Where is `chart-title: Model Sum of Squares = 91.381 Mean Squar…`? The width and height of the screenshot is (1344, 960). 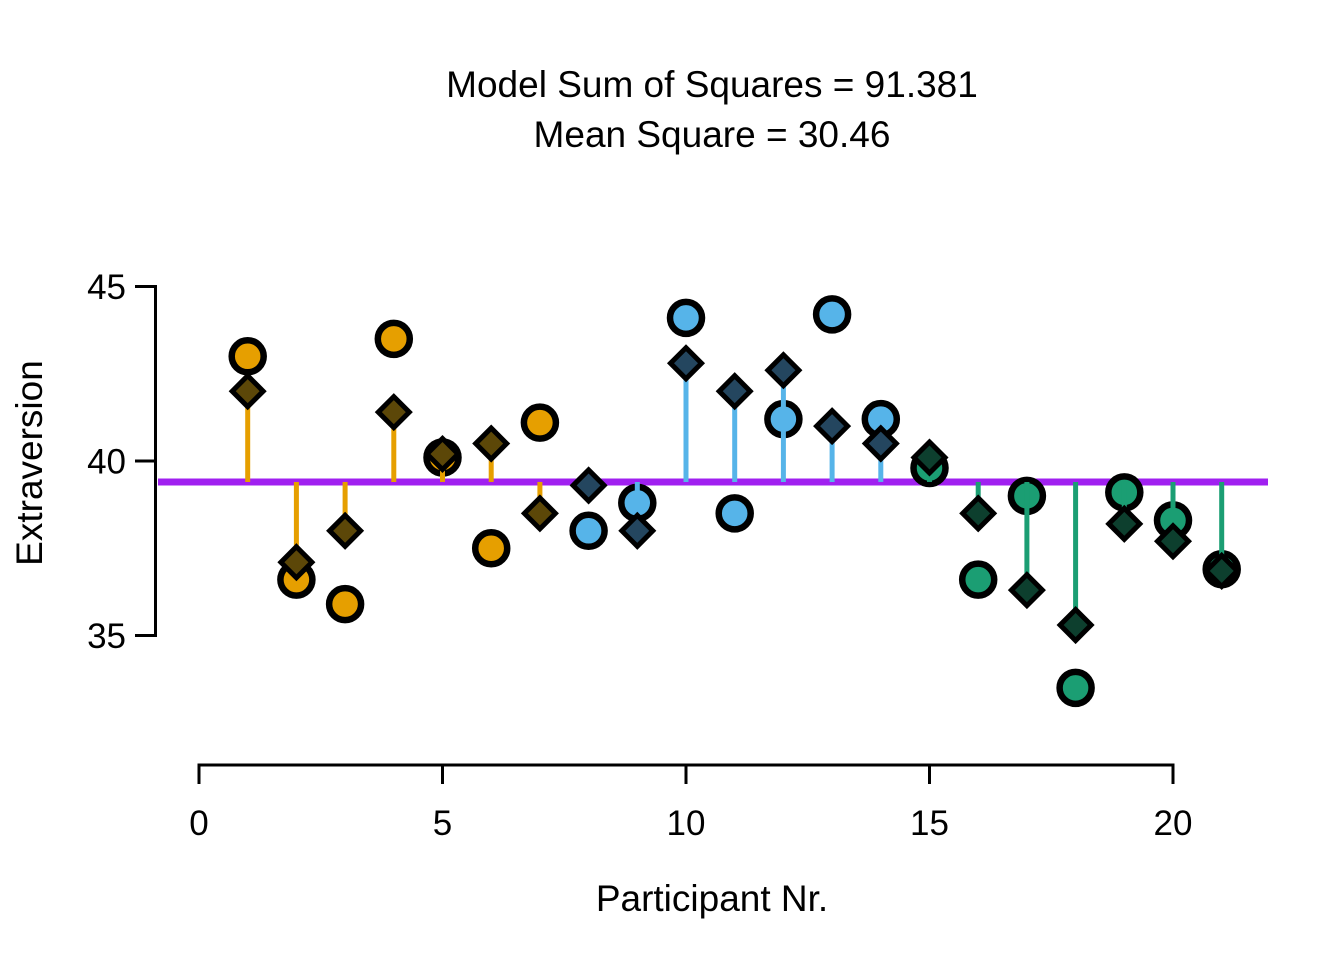
chart-title: Model Sum of Squares = 91.381 Mean Squar… is located at coordinates (712, 110).